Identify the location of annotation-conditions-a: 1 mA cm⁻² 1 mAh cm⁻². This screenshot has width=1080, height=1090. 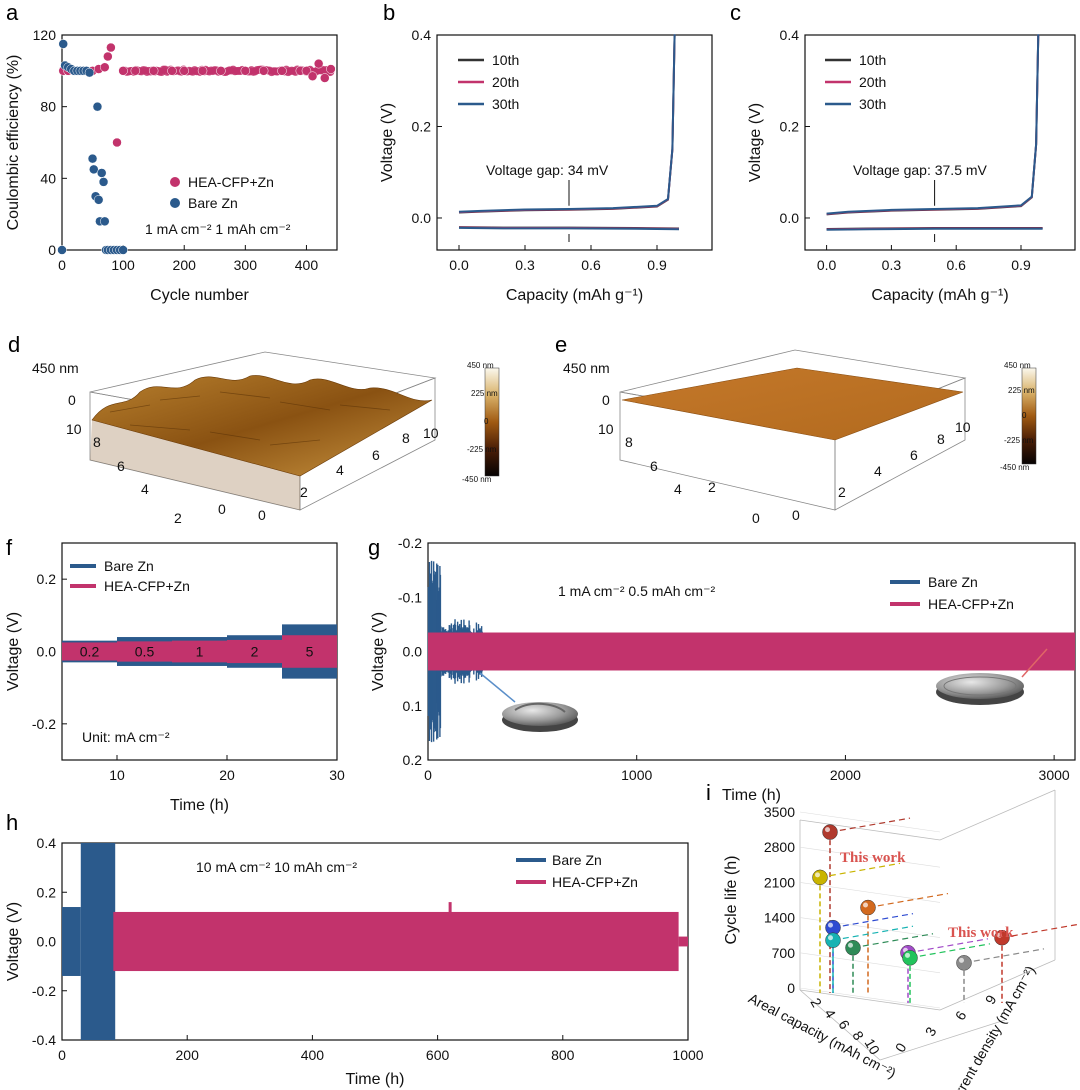
(218, 229).